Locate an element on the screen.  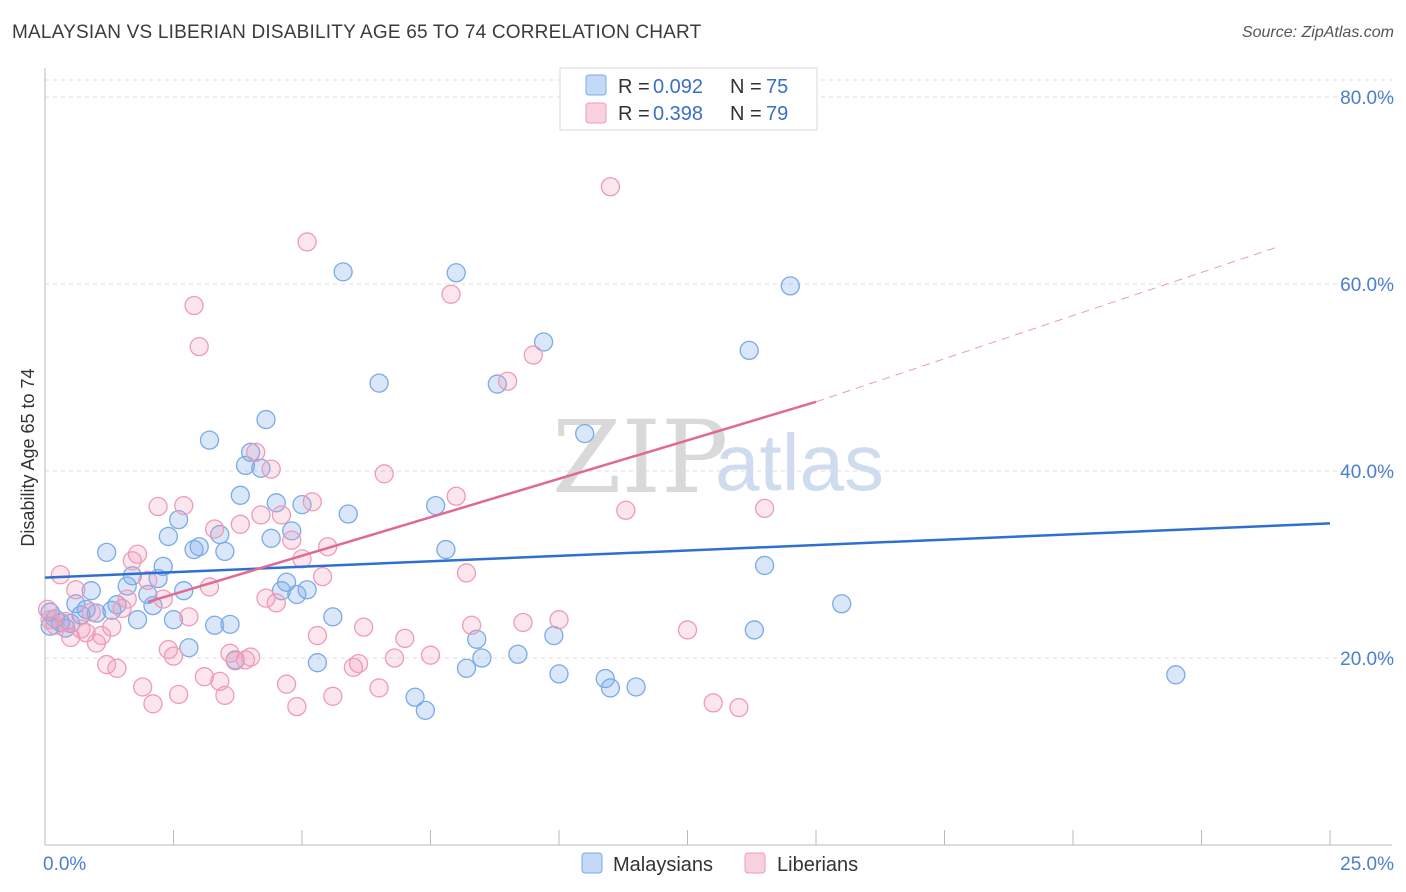
y-tick-label: 80.0% is located at coordinates (1367, 98).